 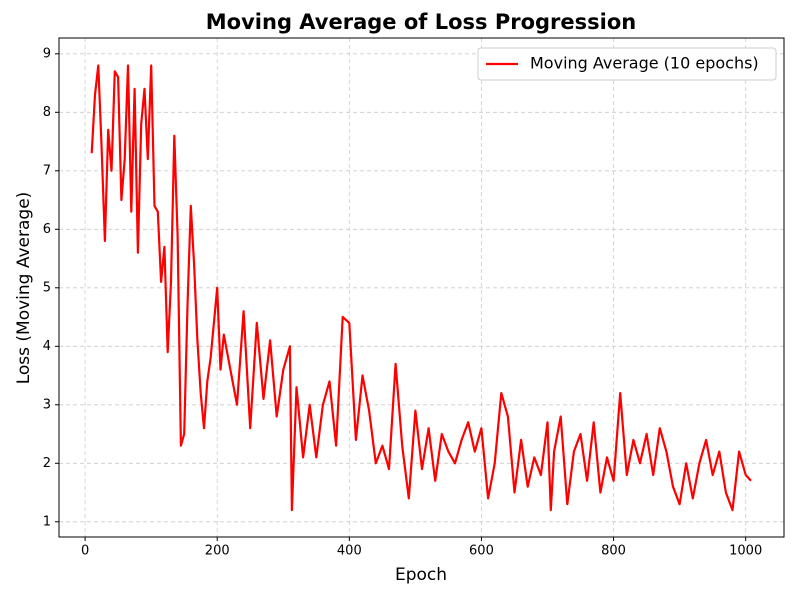 What do you see at coordinates (47, 112) in the screenshot?
I see `y-tick-label: 8` at bounding box center [47, 112].